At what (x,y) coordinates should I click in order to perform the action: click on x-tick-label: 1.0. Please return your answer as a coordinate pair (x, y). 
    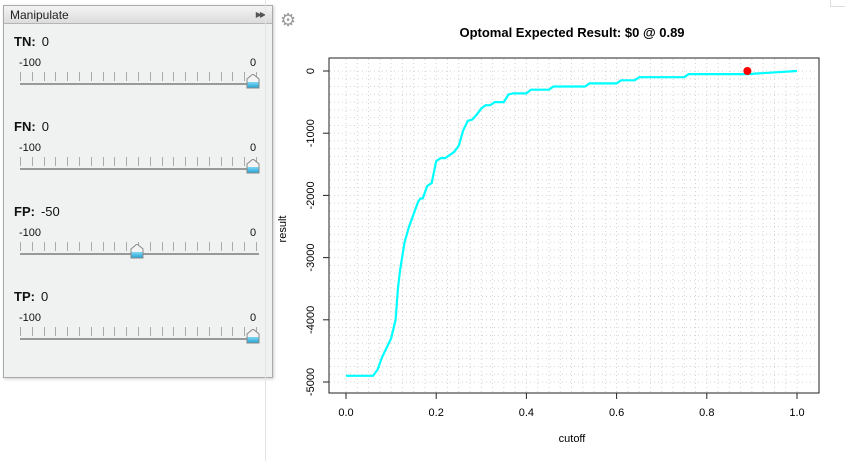
    Looking at the image, I should click on (796, 413).